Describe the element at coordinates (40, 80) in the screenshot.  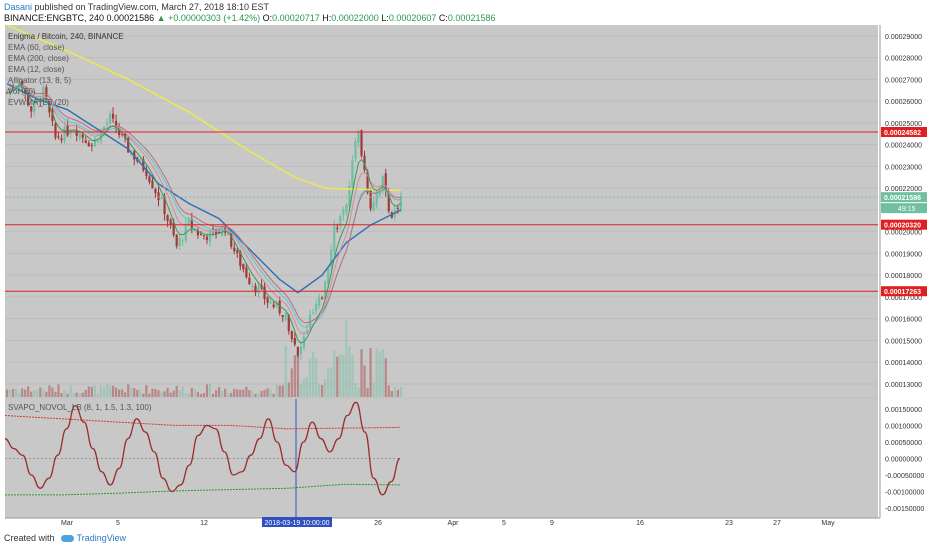
I see `legend-item-alligator: Alligator (13, 8, 5)` at that location.